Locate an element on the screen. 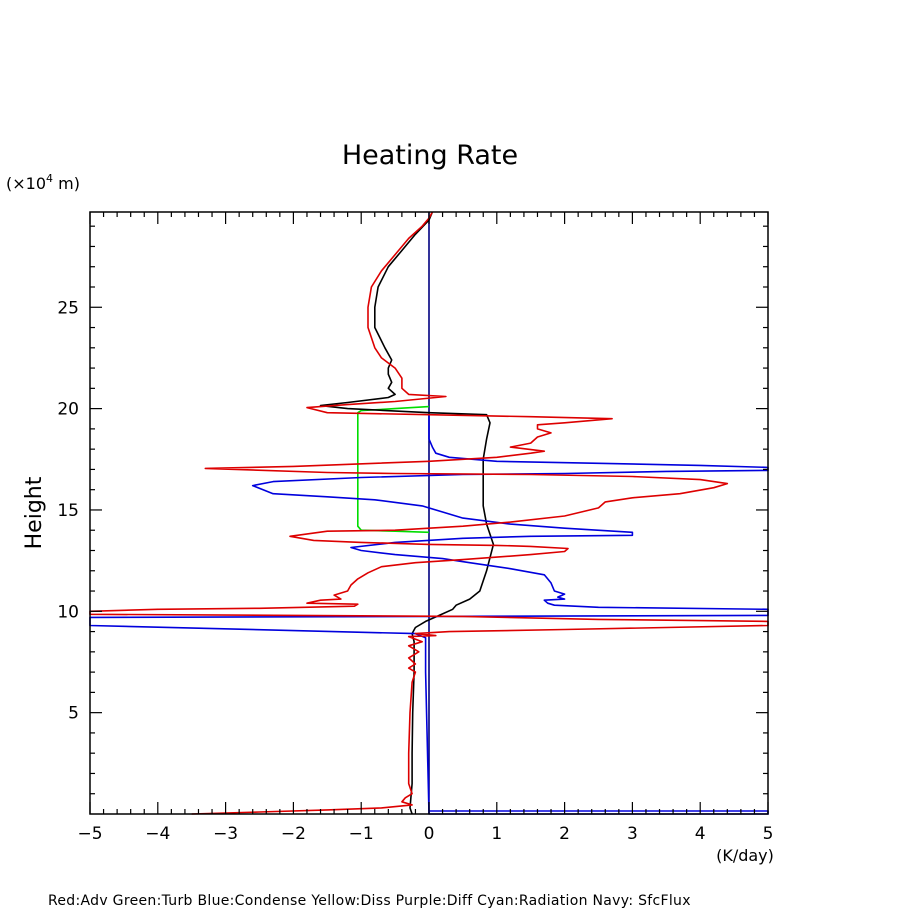  series-line-green is located at coordinates (393, 469).